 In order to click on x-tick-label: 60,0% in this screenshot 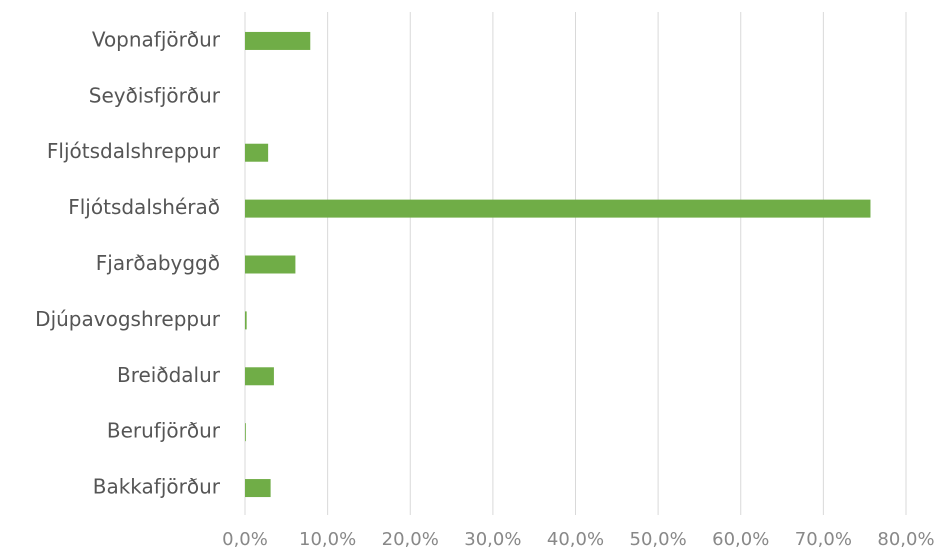, I will do `click(740, 539)`.